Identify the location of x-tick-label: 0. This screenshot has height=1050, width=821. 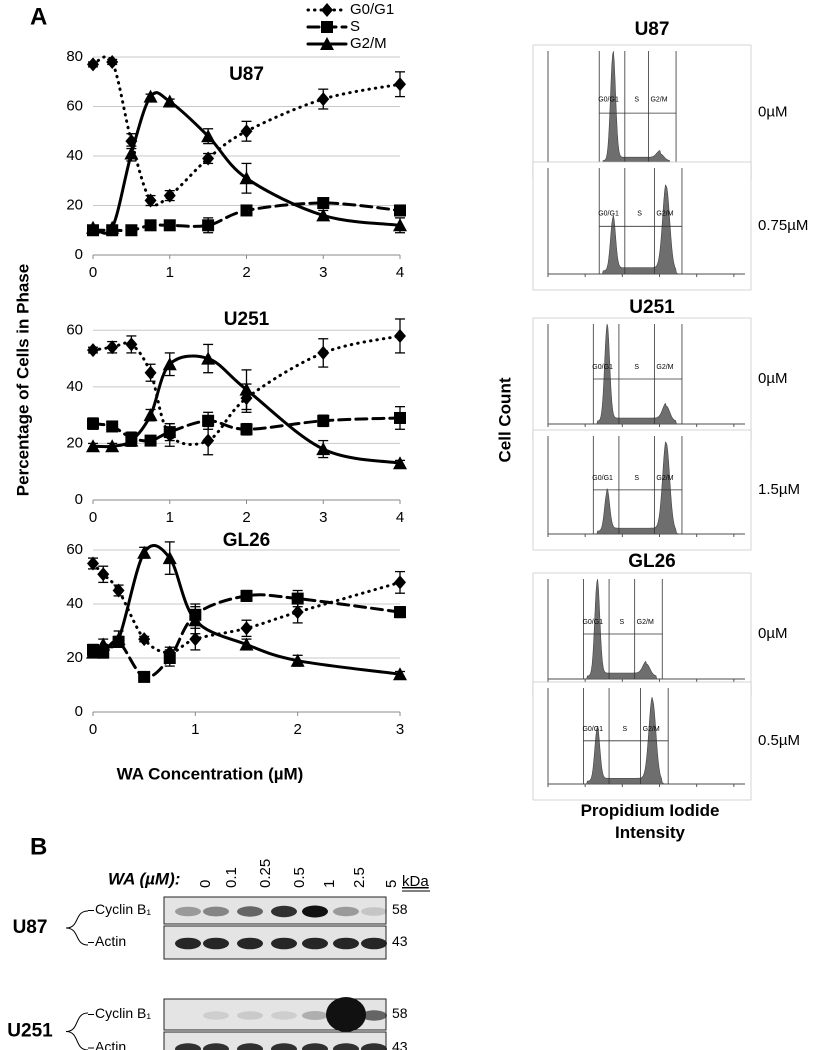
(93, 729).